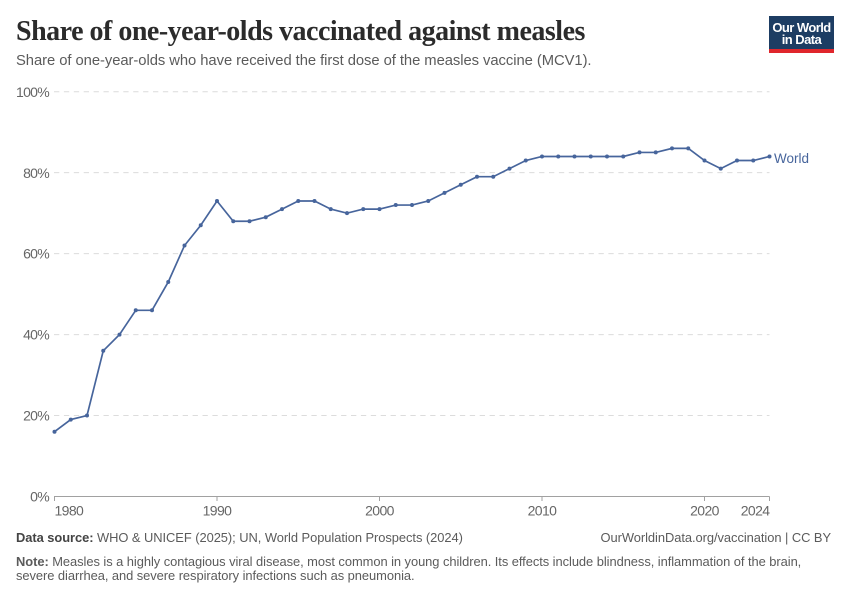 The height and width of the screenshot is (600, 850). Describe the element at coordinates (36, 335) in the screenshot. I see `svg-text: 40%` at that location.